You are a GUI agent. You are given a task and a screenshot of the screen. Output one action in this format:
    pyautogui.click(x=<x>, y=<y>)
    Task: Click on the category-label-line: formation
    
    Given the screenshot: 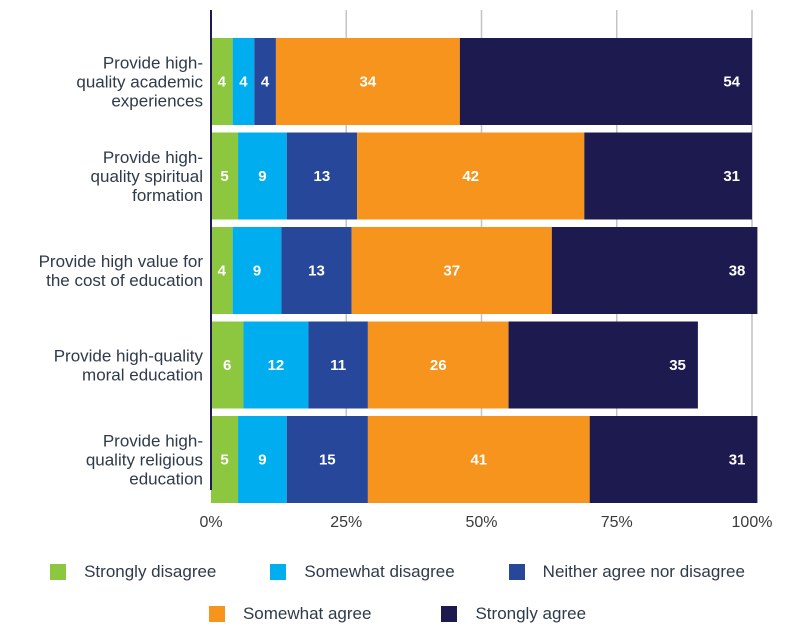 What is the action you would take?
    pyautogui.click(x=167, y=195)
    